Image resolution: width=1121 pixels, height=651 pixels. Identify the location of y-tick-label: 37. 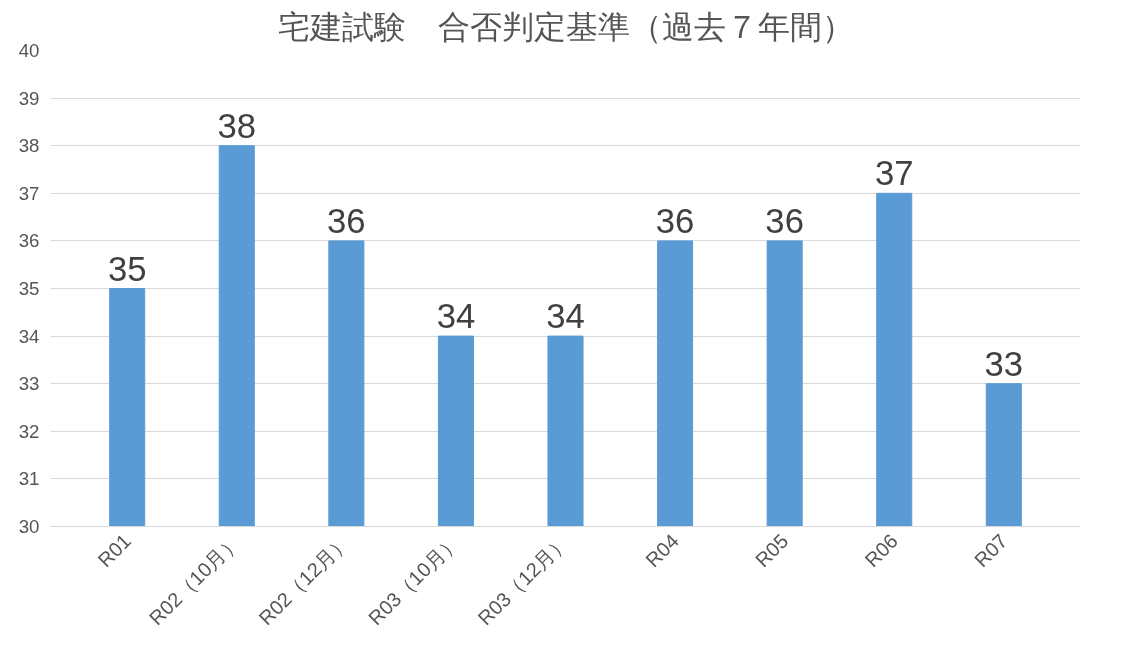
(29, 193).